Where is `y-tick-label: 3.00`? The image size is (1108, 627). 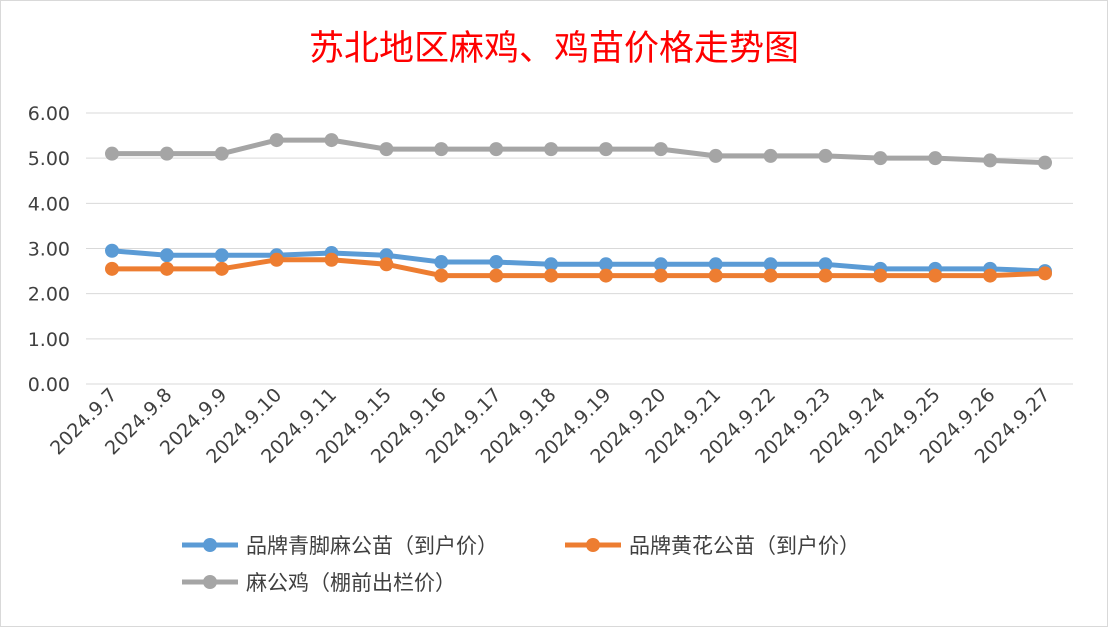
y-tick-label: 3.00 is located at coordinates (49, 250).